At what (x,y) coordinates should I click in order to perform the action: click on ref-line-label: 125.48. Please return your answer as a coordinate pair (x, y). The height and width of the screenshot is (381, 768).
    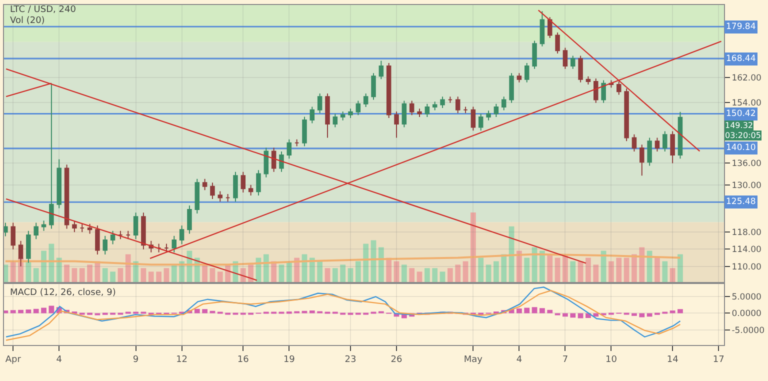
    Looking at the image, I should click on (741, 202).